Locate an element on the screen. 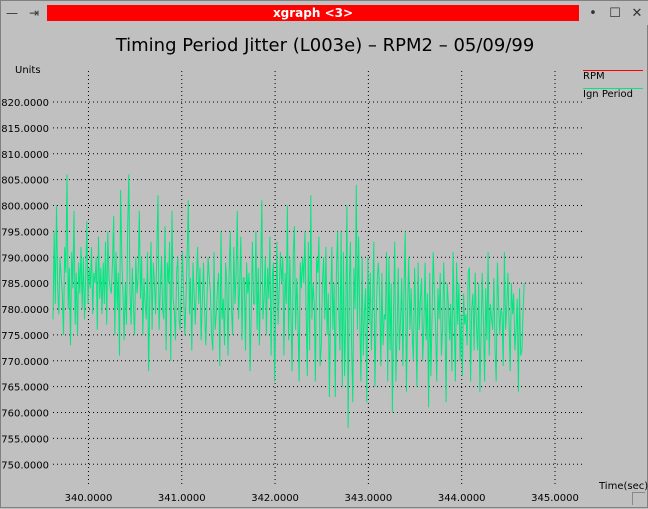 This screenshot has height=509, width=648. y-axis-label: Units is located at coordinates (28, 70).